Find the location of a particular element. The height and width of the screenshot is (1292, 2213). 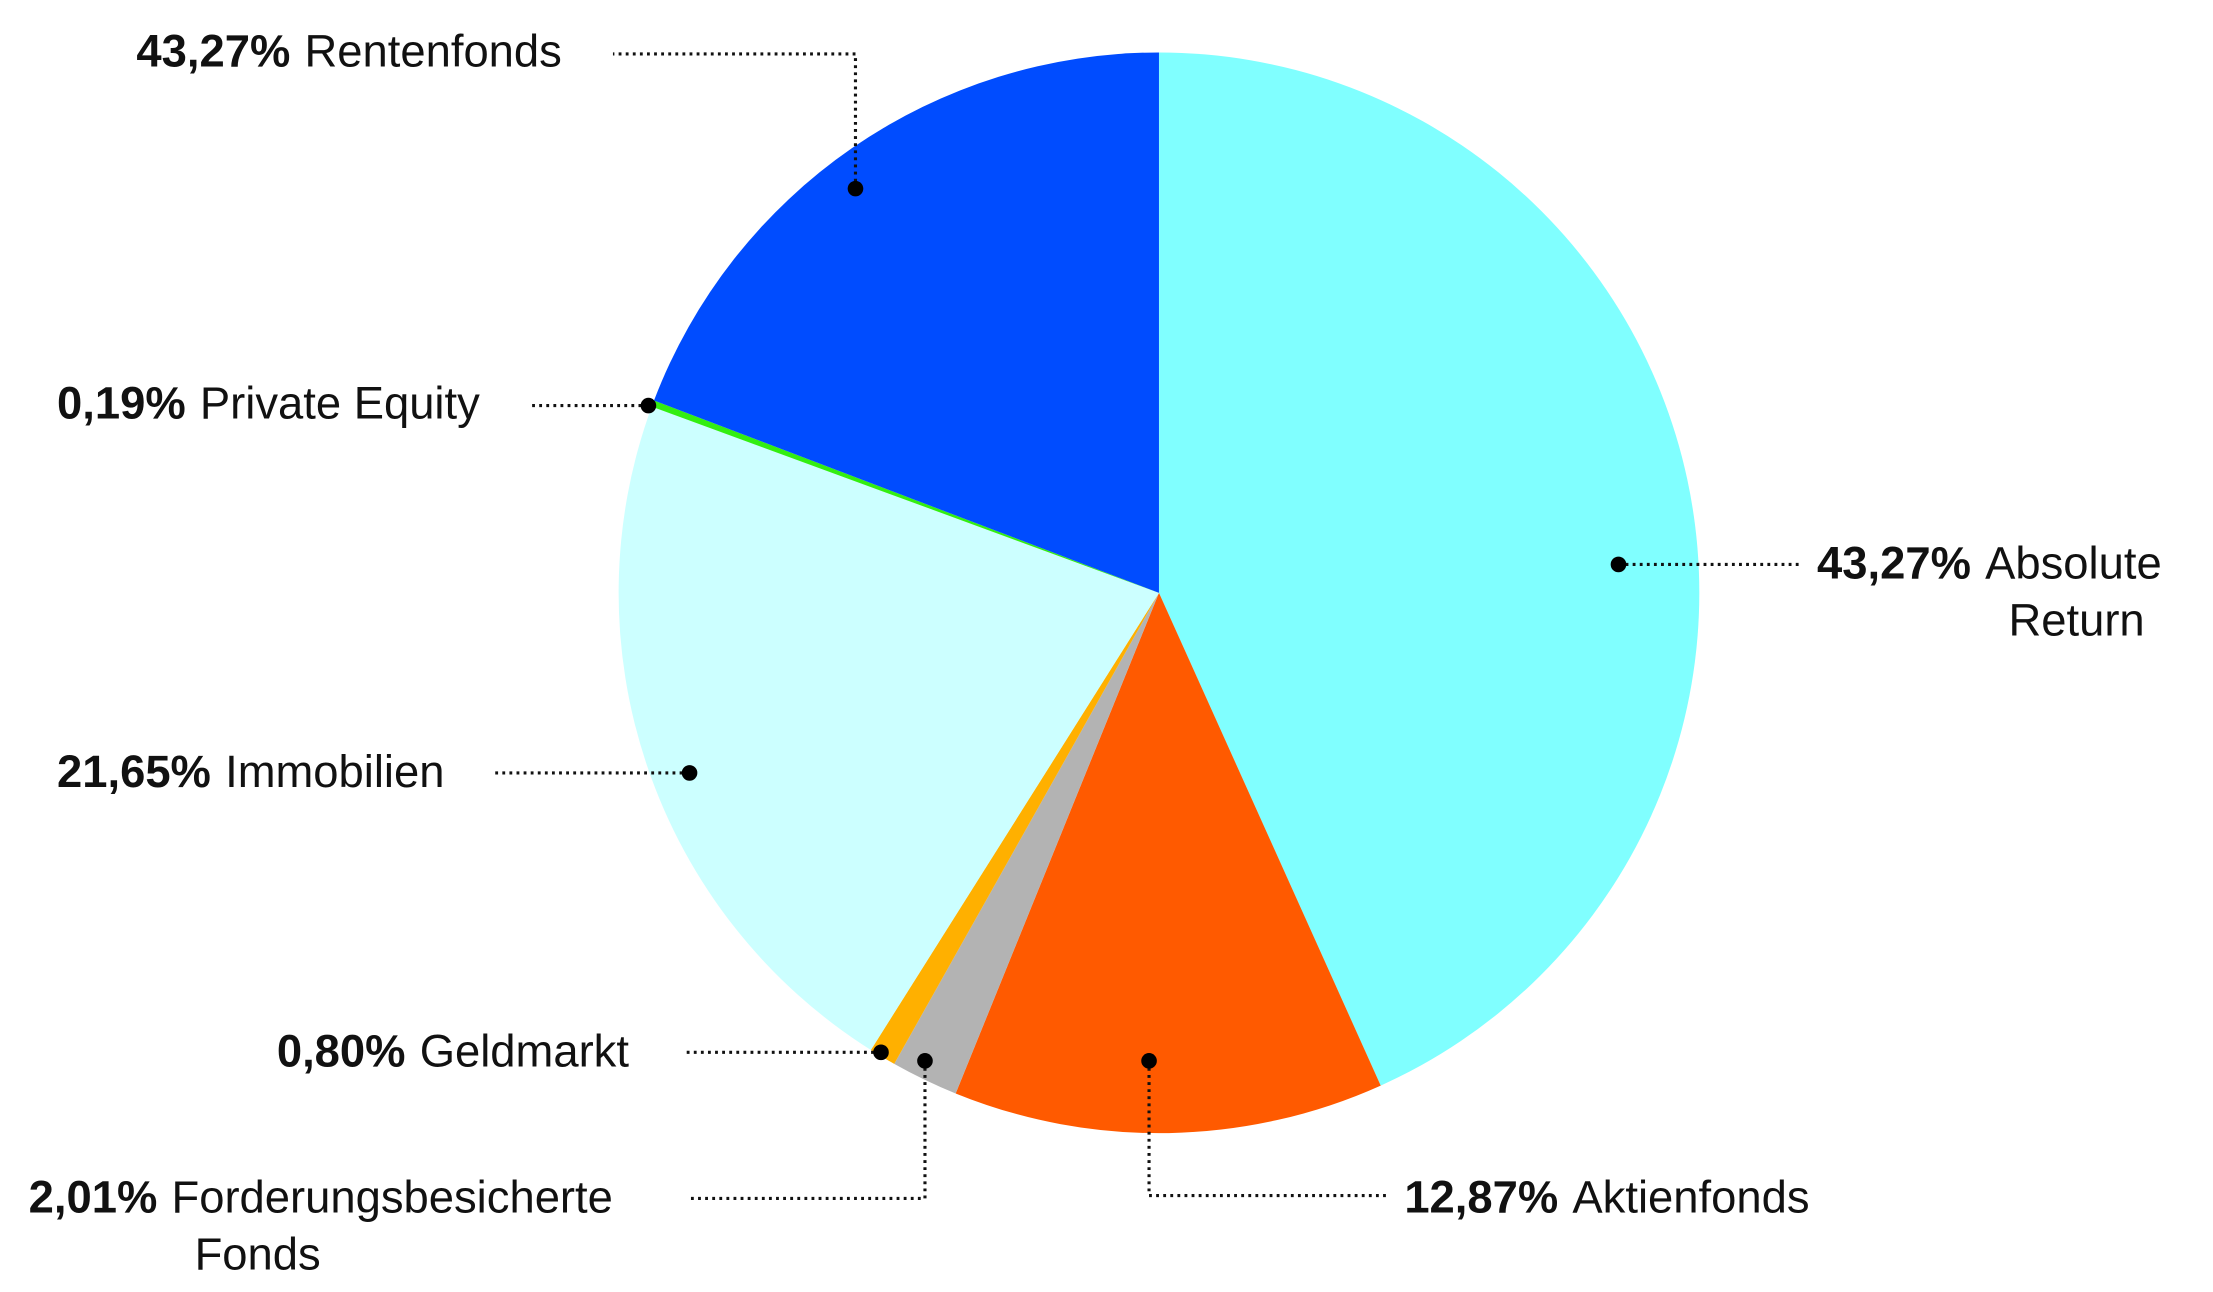

pct-label: 2,01% is located at coordinates (93, 1197).